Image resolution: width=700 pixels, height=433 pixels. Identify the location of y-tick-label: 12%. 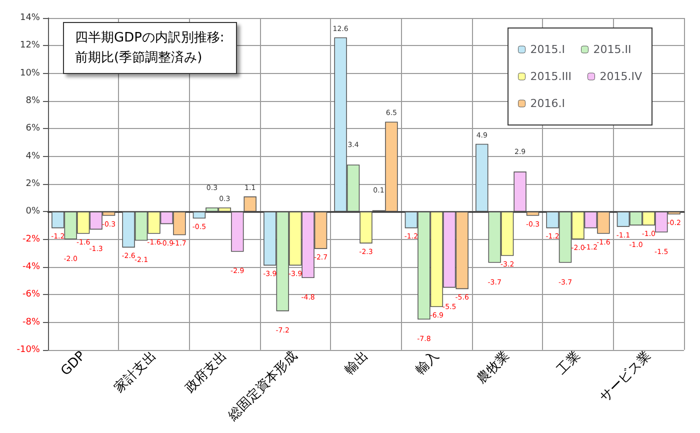
(30, 45).